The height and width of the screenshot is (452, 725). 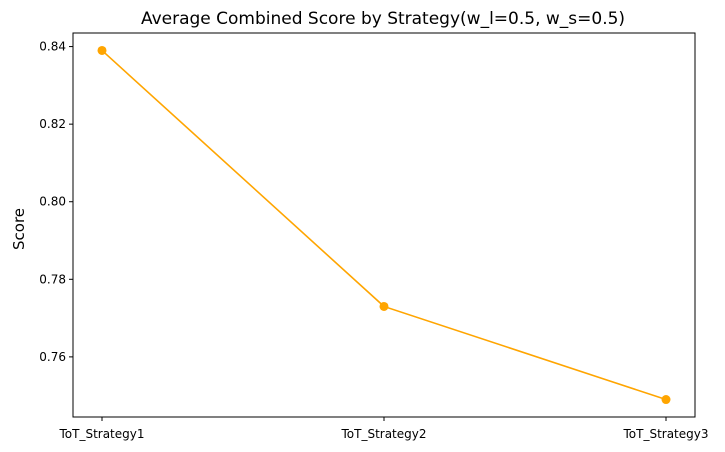 I want to click on y-tick-label: 0.82, so click(x=52, y=124).